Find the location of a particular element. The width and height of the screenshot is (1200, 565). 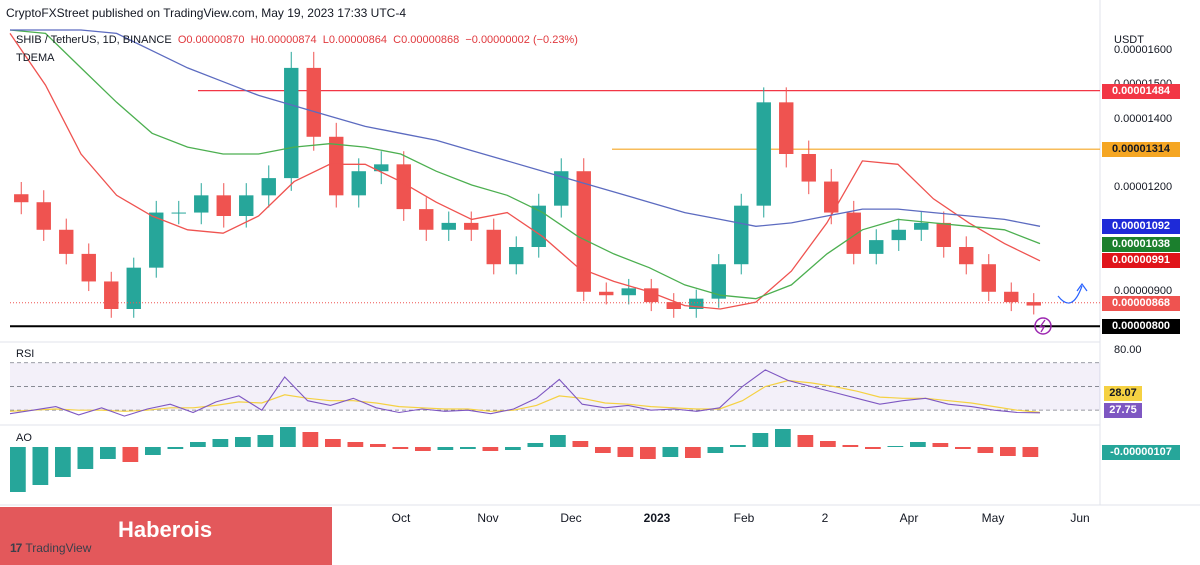

x-tick-label: 2 is located at coordinates (825, 518).